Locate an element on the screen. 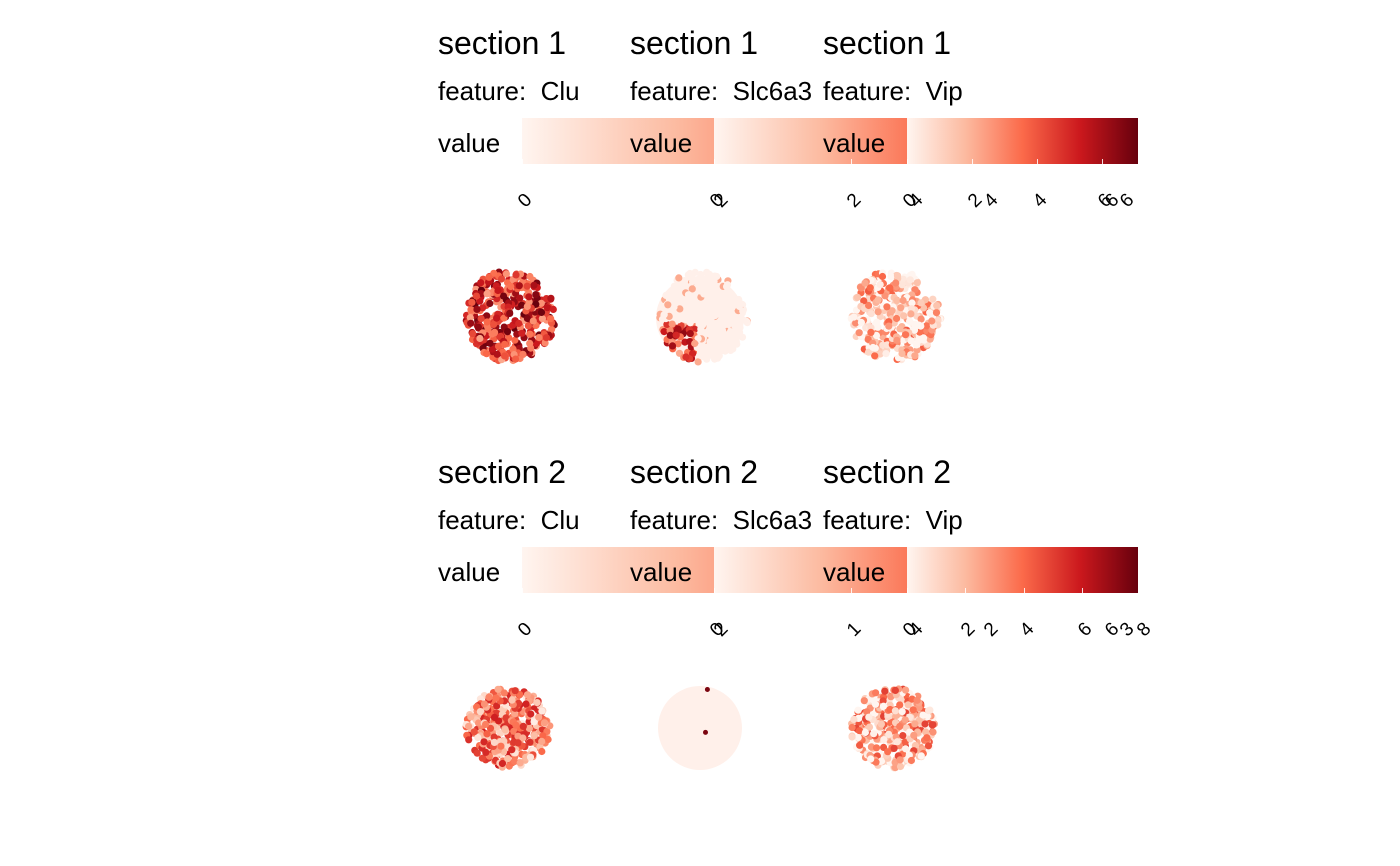 The height and width of the screenshot is (866, 1400). feature-label: feature: is located at coordinates (674, 91).